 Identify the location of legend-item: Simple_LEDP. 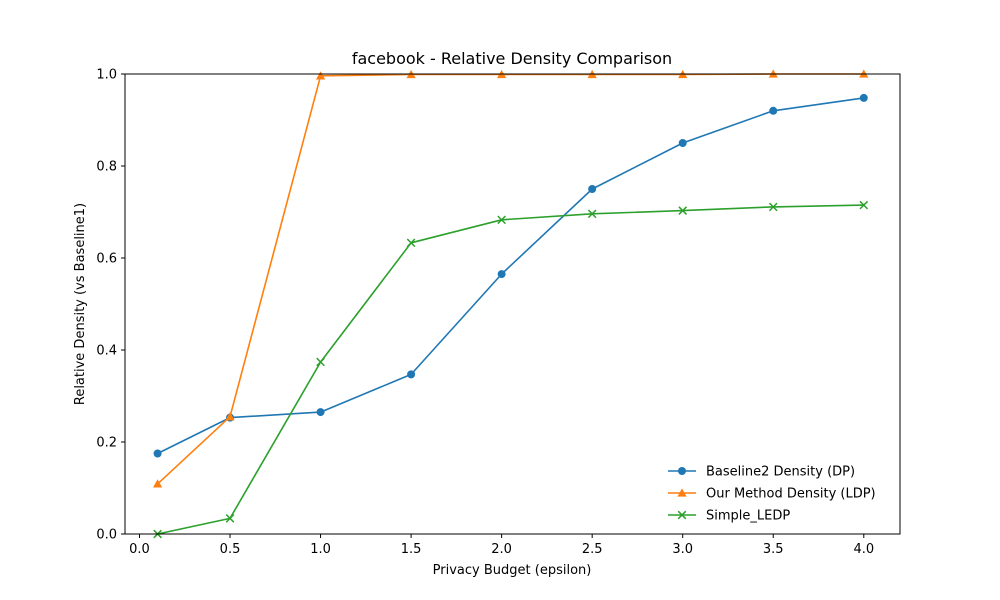
(729, 516).